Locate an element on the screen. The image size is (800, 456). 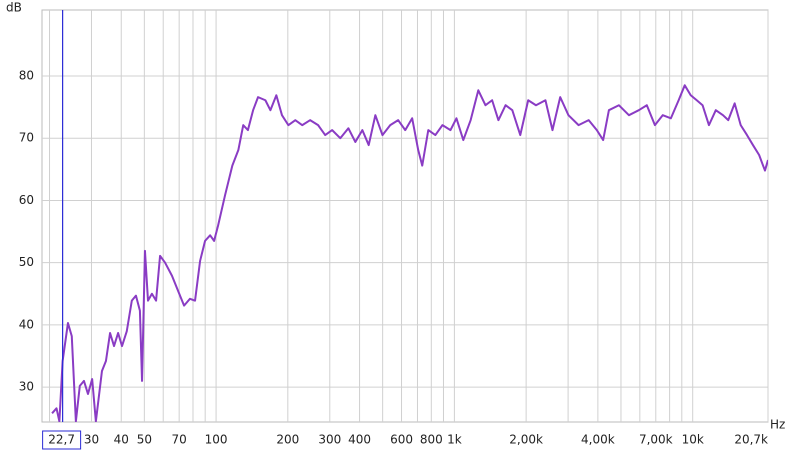
y-tick-label: 80 is located at coordinates (26, 75).